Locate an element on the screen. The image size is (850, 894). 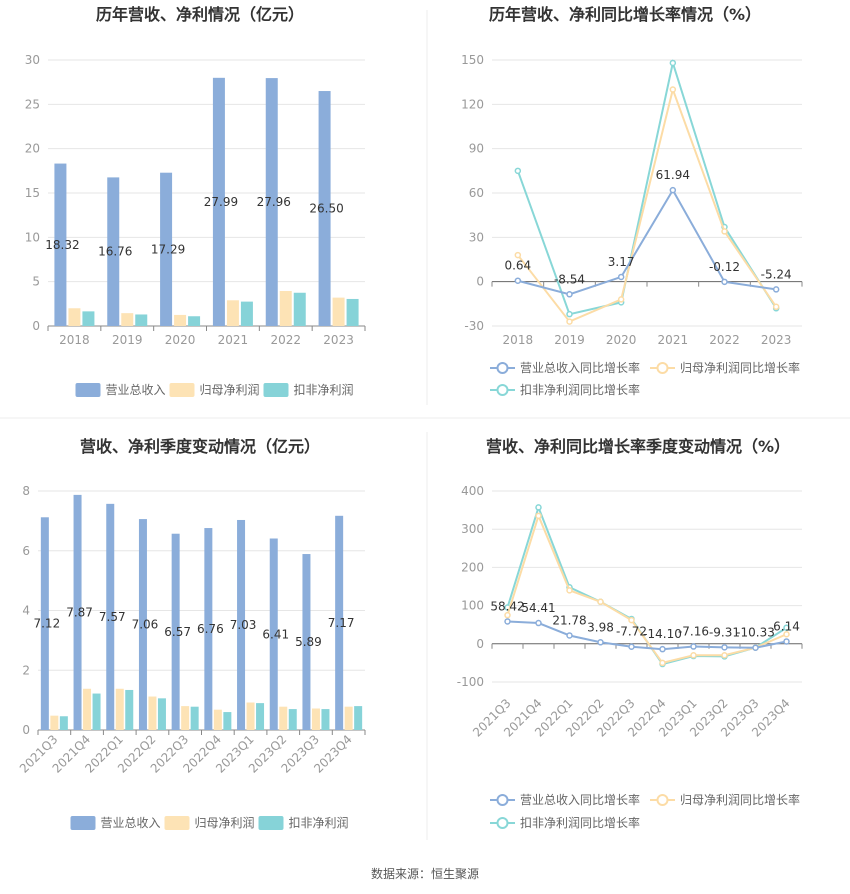
y-tick-label: 90 is located at coordinates (476, 149).